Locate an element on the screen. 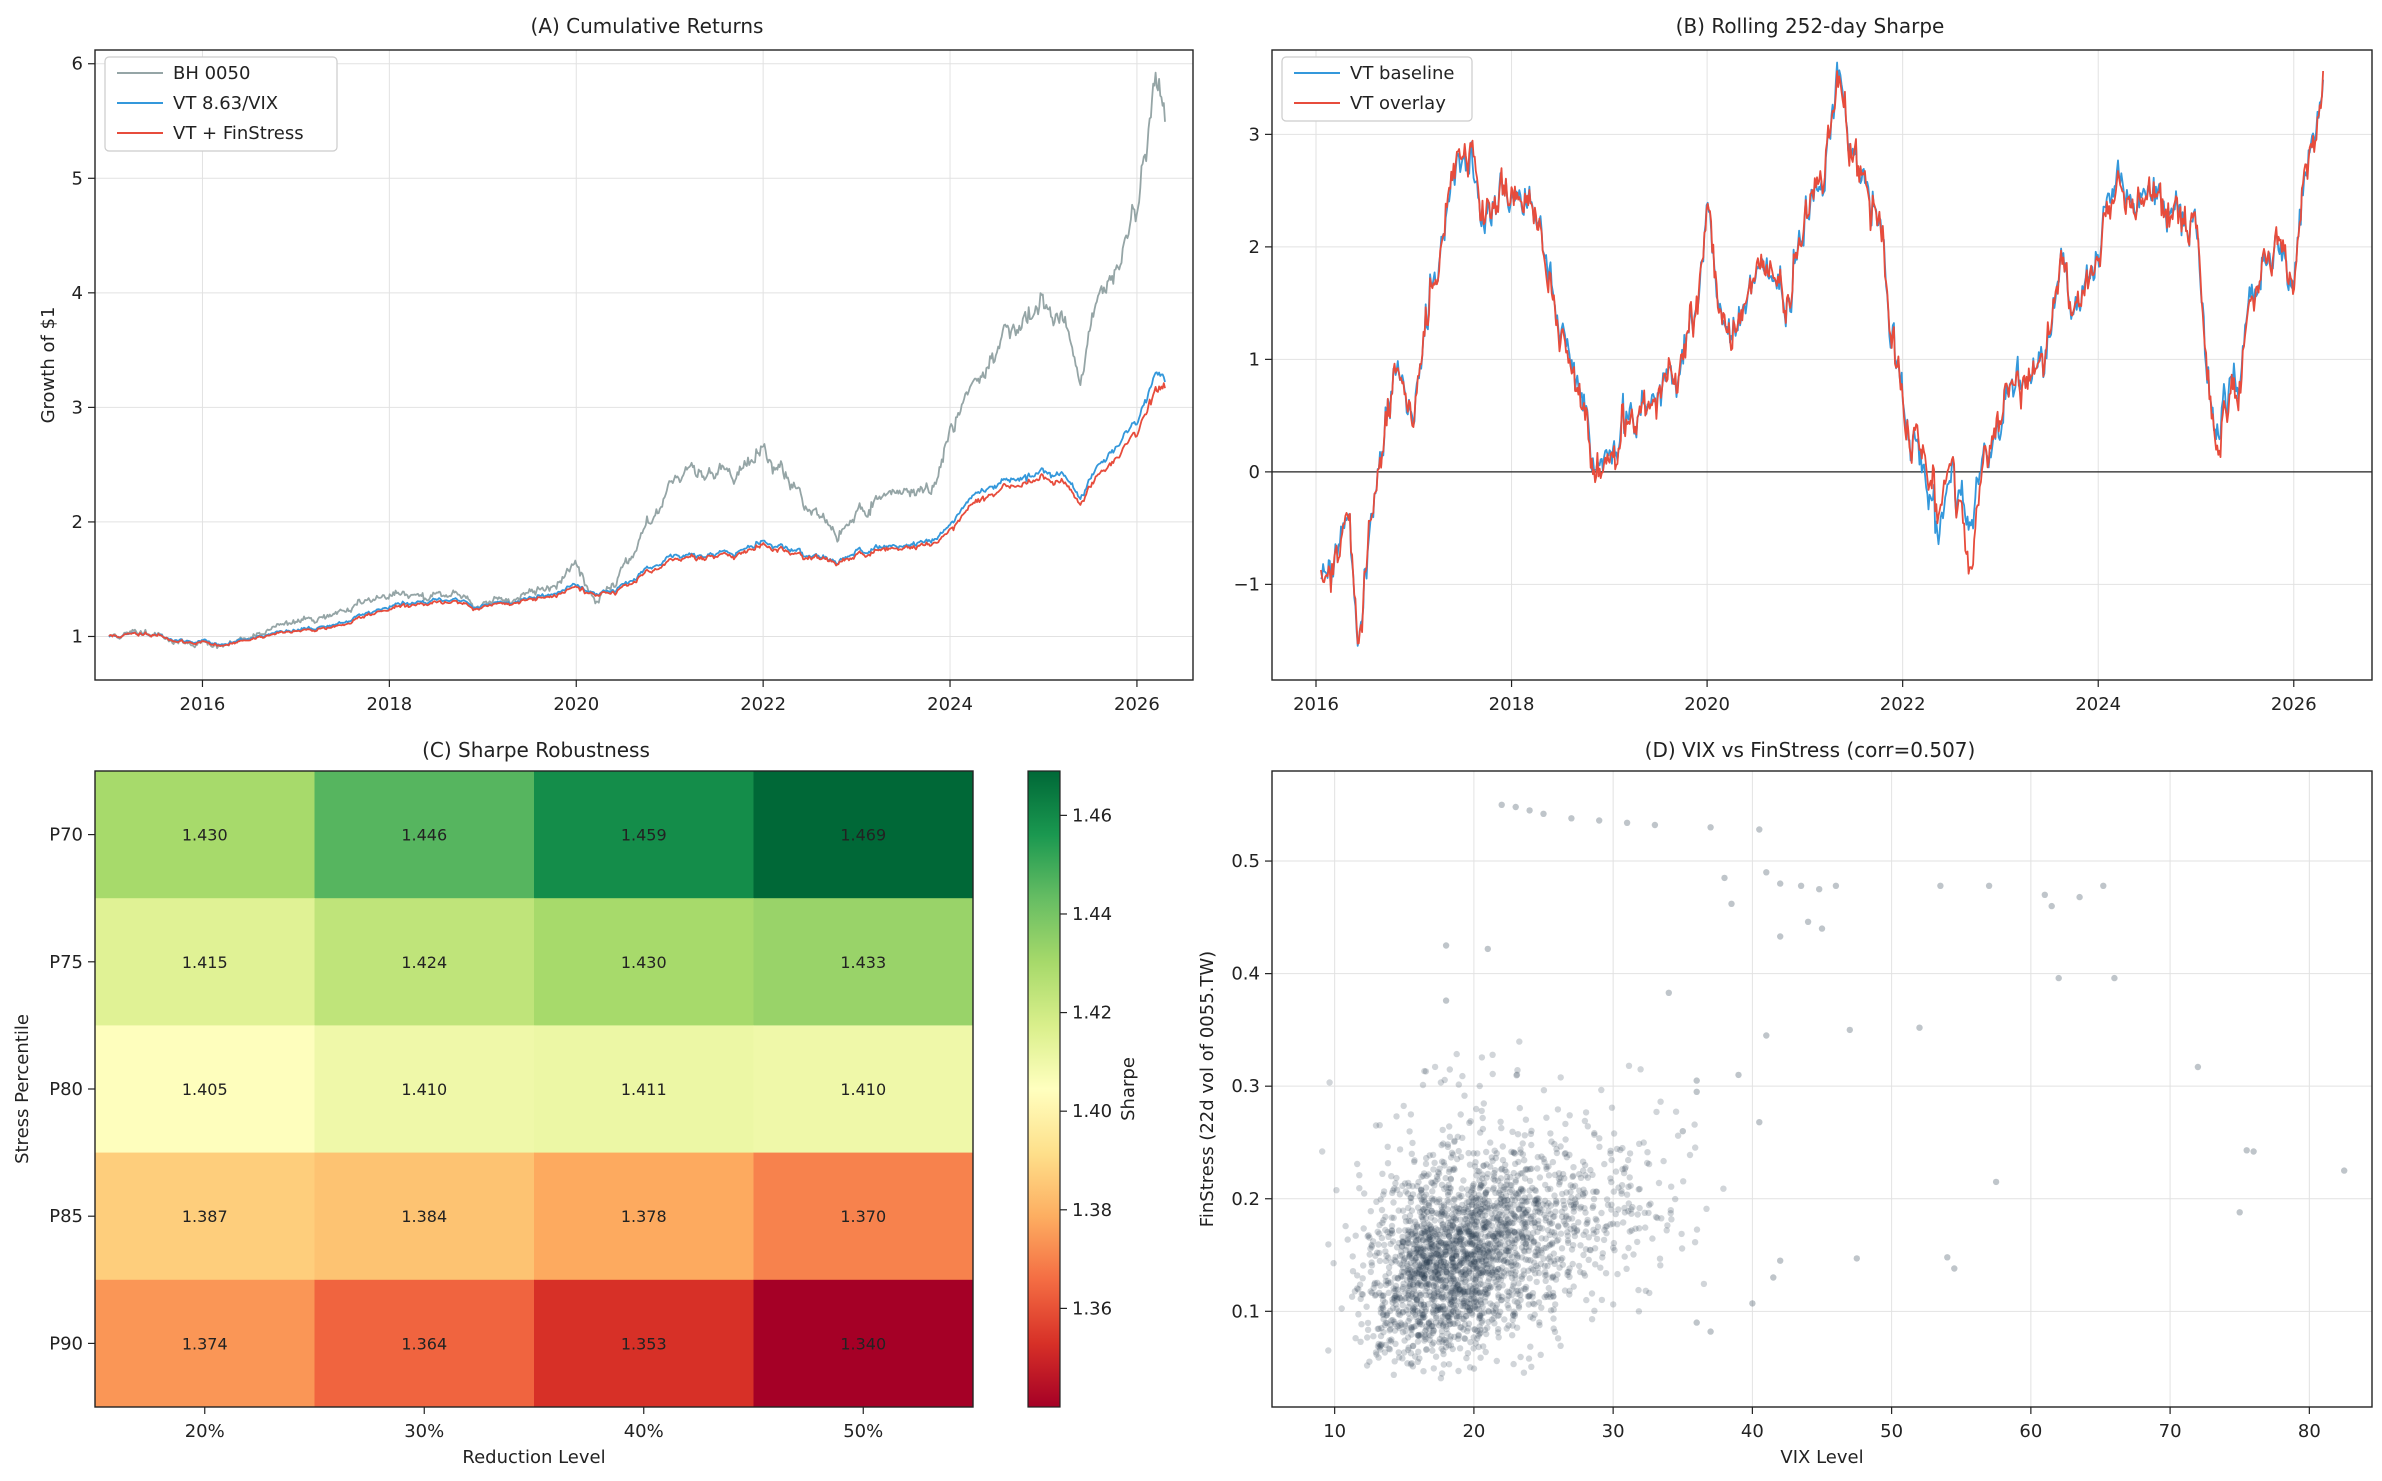 This screenshot has height=1481, width=2382. colorbar-tick-label: 1.40 is located at coordinates (1092, 1111).